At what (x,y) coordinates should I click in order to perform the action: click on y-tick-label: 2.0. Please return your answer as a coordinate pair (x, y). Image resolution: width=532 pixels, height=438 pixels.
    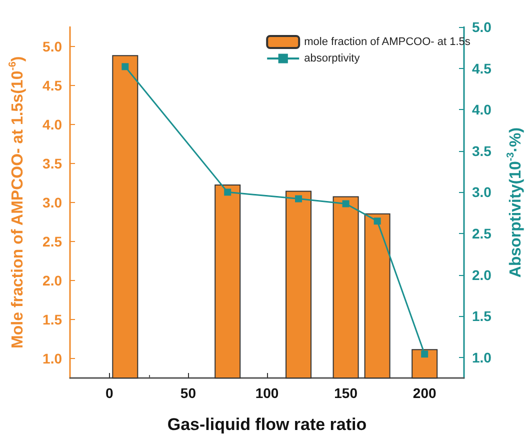
    Looking at the image, I should click on (52, 280).